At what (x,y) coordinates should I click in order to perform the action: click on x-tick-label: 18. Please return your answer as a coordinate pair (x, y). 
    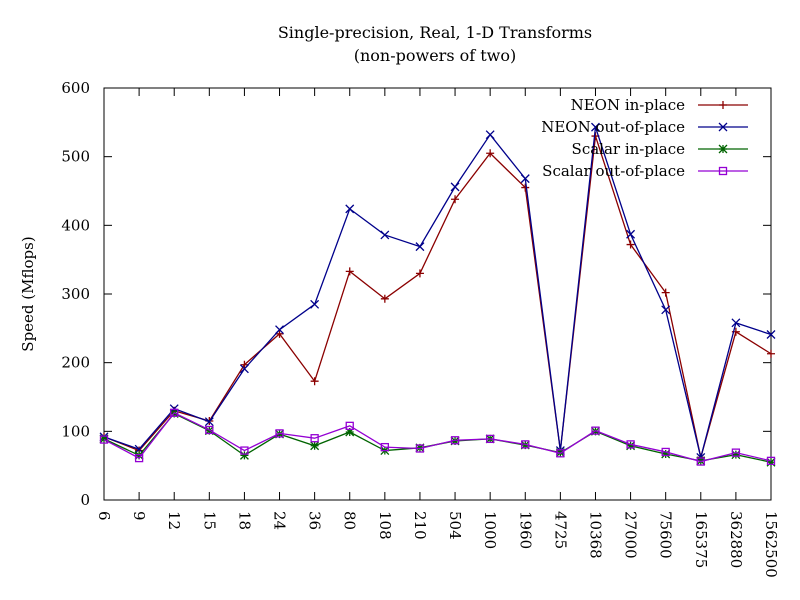
    Looking at the image, I should click on (244, 520).